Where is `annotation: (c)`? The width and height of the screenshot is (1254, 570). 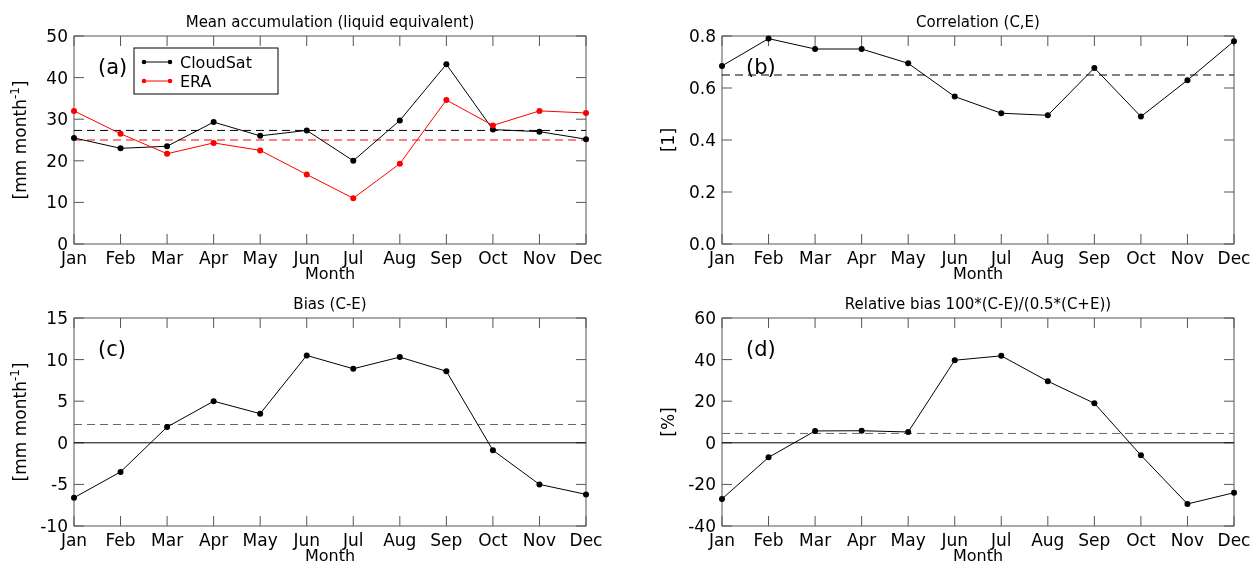
annotation: (c) is located at coordinates (112, 349).